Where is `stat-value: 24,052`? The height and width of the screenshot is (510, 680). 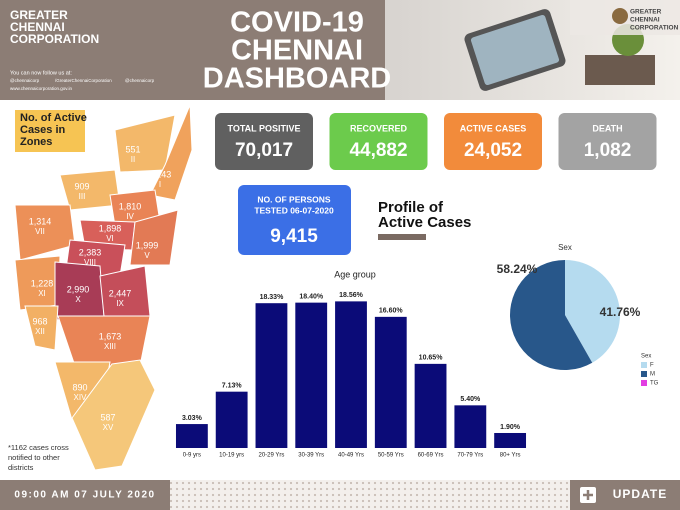
stat-value: 24,052 is located at coordinates (493, 150).